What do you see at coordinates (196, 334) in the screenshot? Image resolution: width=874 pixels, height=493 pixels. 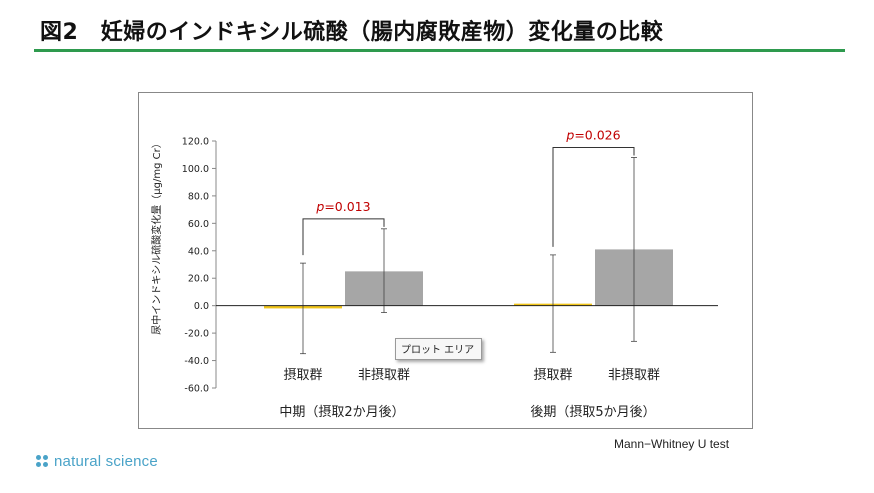 I see `y-tick-label: -20.0` at bounding box center [196, 334].